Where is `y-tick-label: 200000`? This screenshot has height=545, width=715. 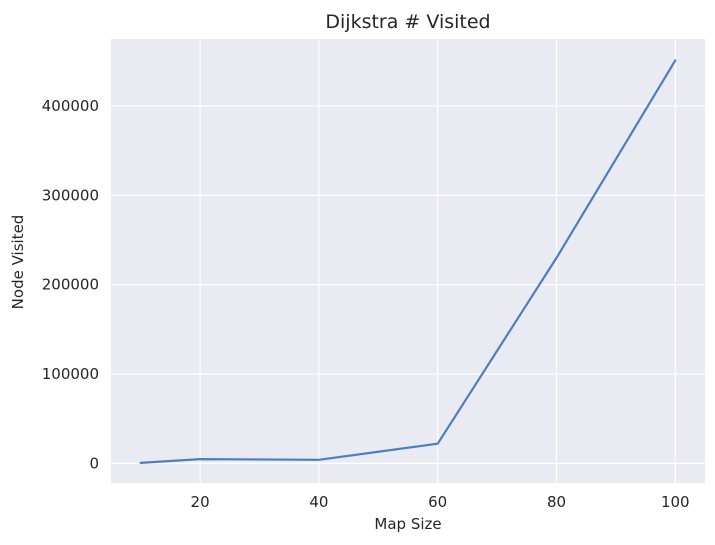
y-tick-label: 200000 is located at coordinates (70, 285).